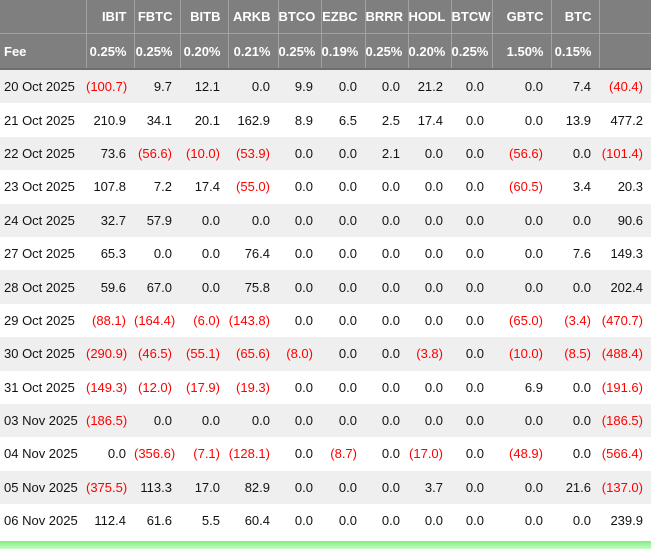 The height and width of the screenshot is (549, 651). What do you see at coordinates (253, 187) in the screenshot?
I see `flow-cell: (55.0)` at bounding box center [253, 187].